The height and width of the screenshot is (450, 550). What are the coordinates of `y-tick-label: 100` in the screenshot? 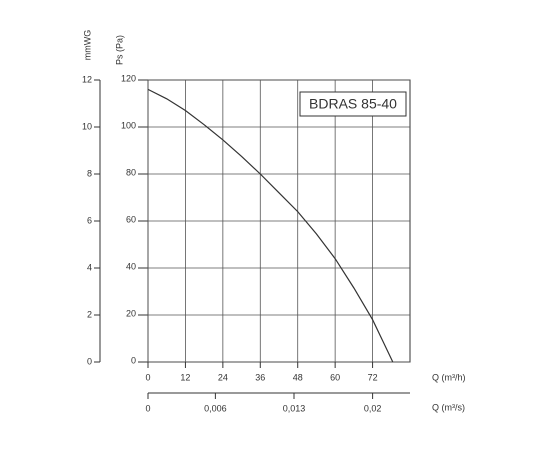 It's located at (128, 125).